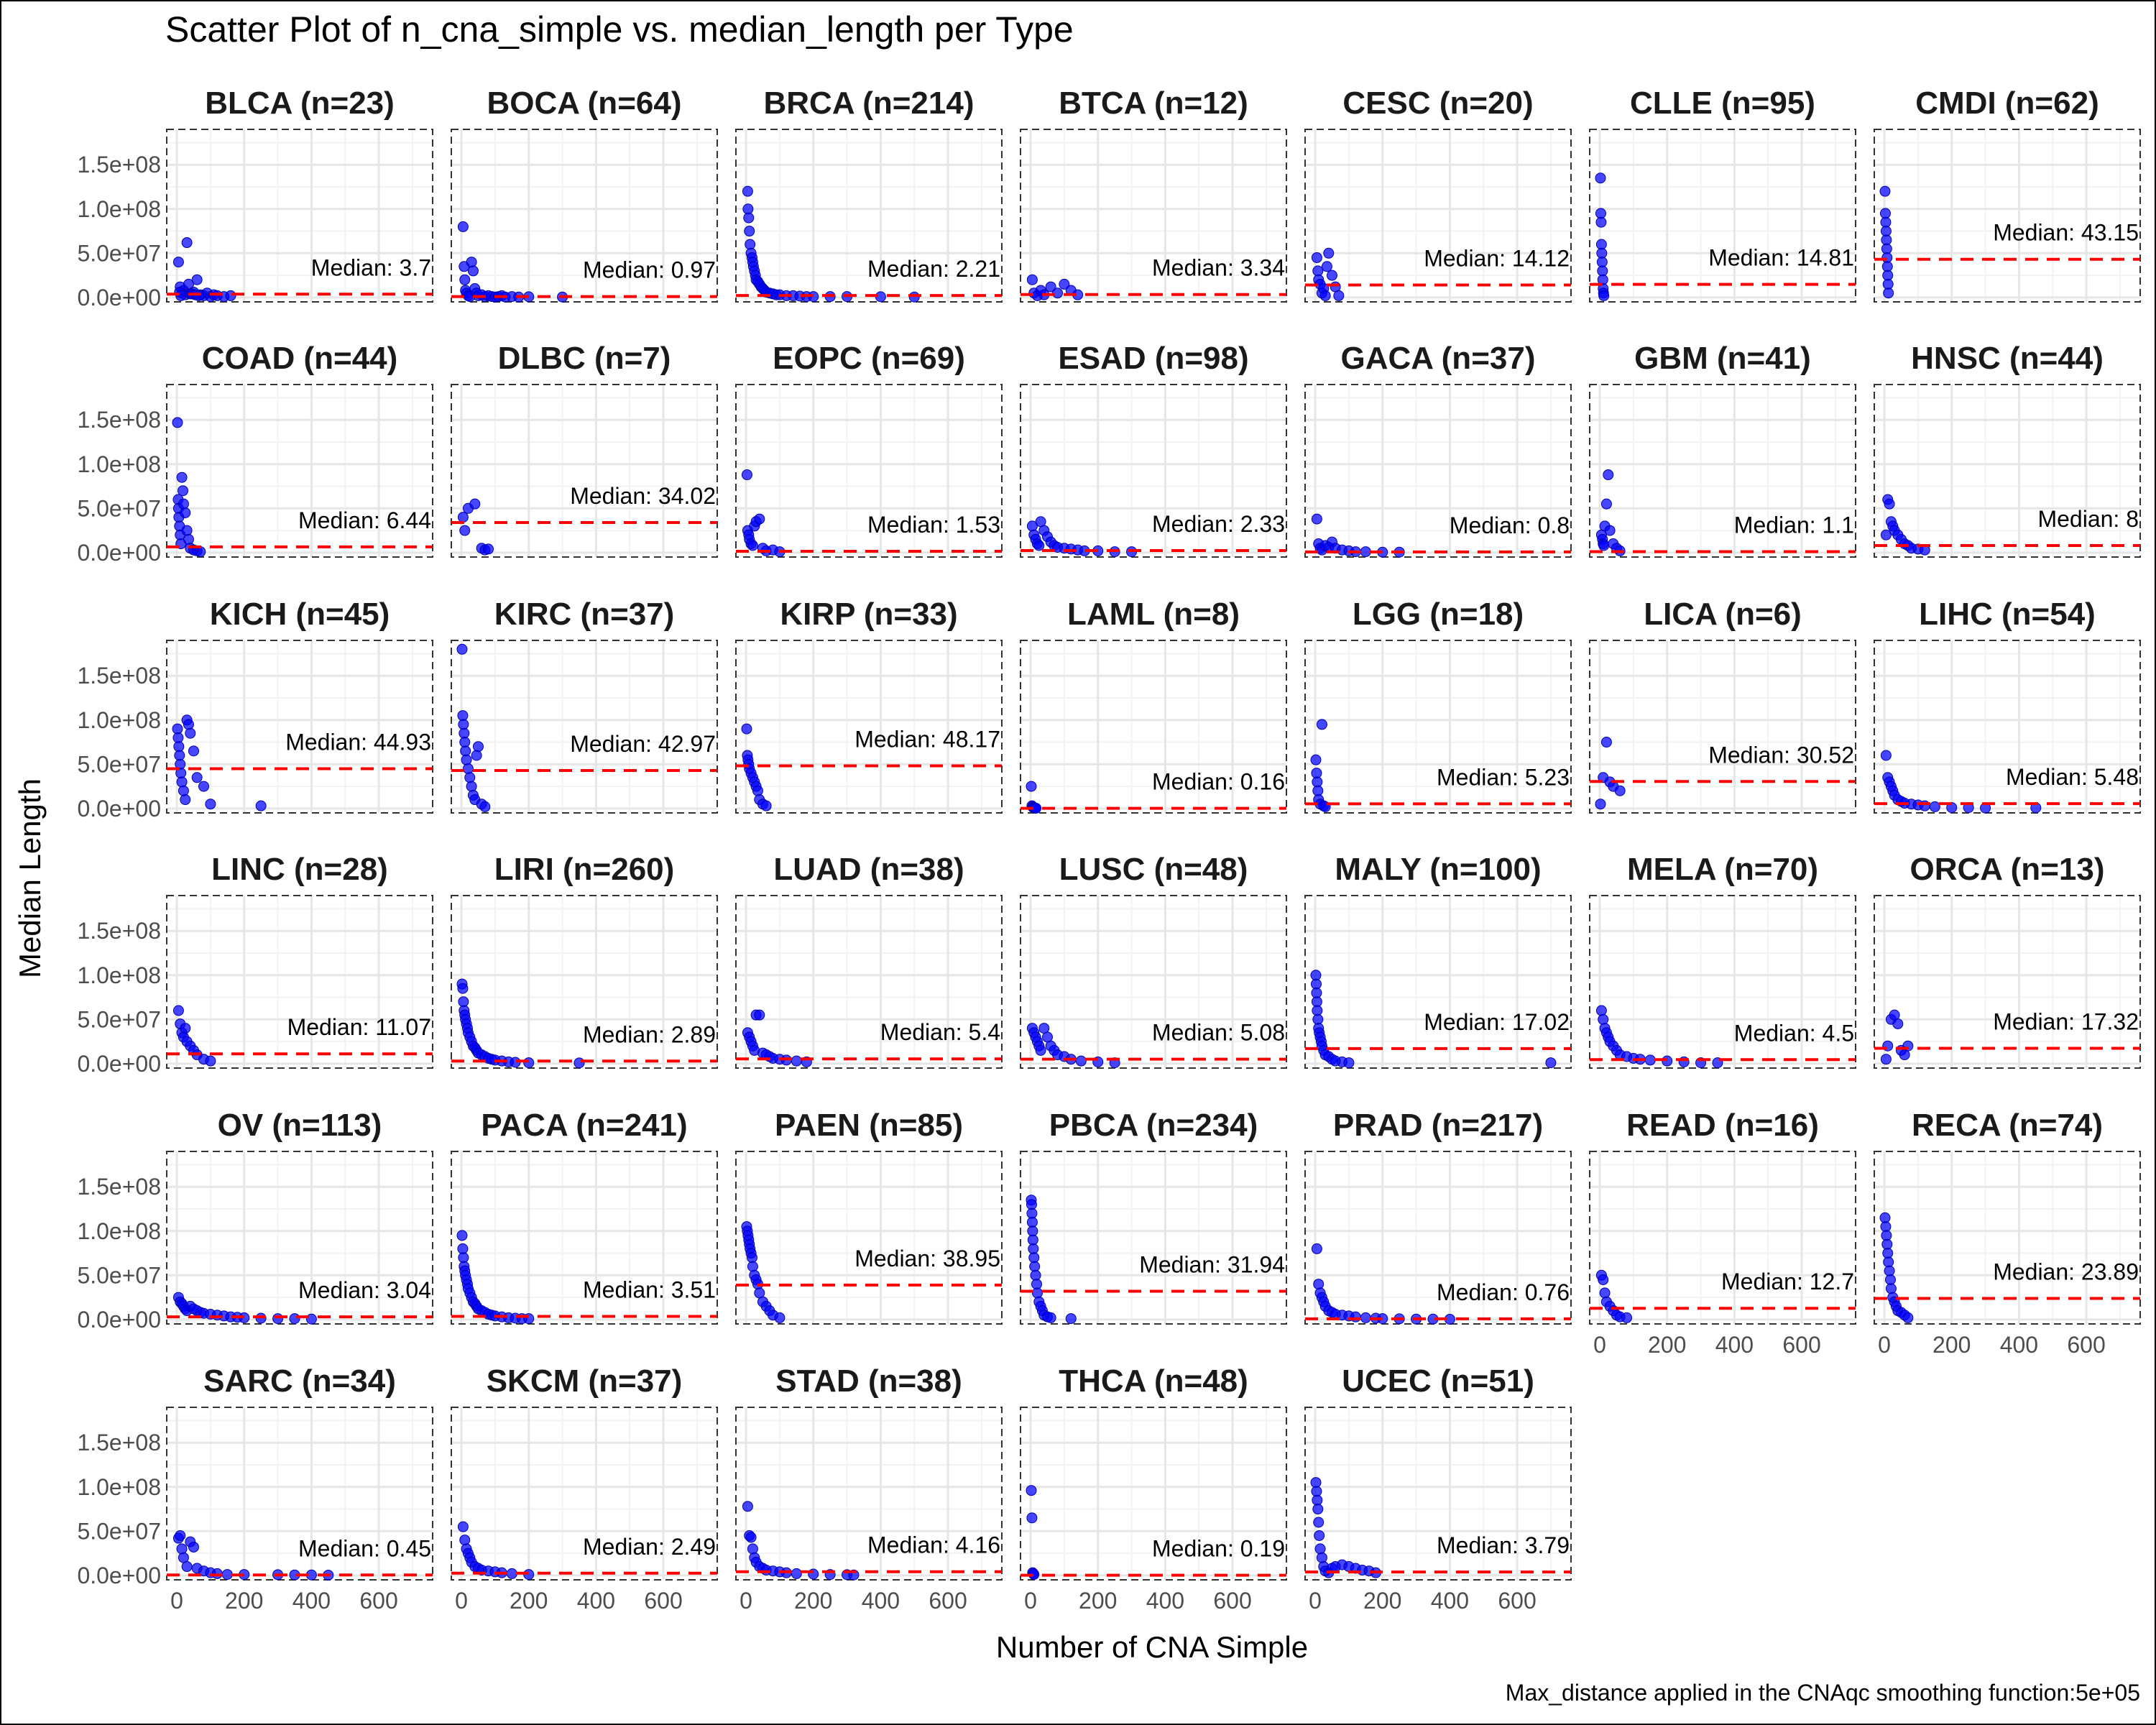 The height and width of the screenshot is (1725, 2156). I want to click on facet-panel: STAD (n=38) Median: 4.16 0 200 400 600, so click(869, 1488).